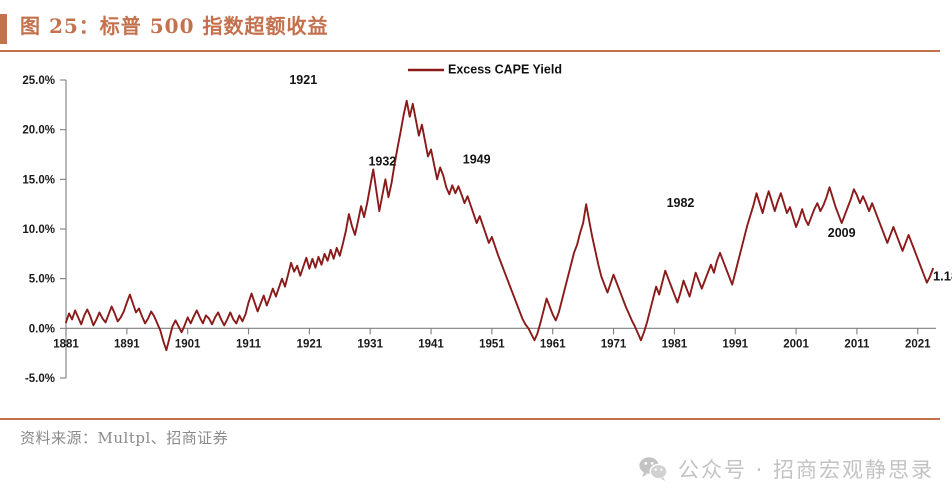 The height and width of the screenshot is (502, 952). What do you see at coordinates (857, 344) in the screenshot?
I see `x-tick-label: 2011` at bounding box center [857, 344].